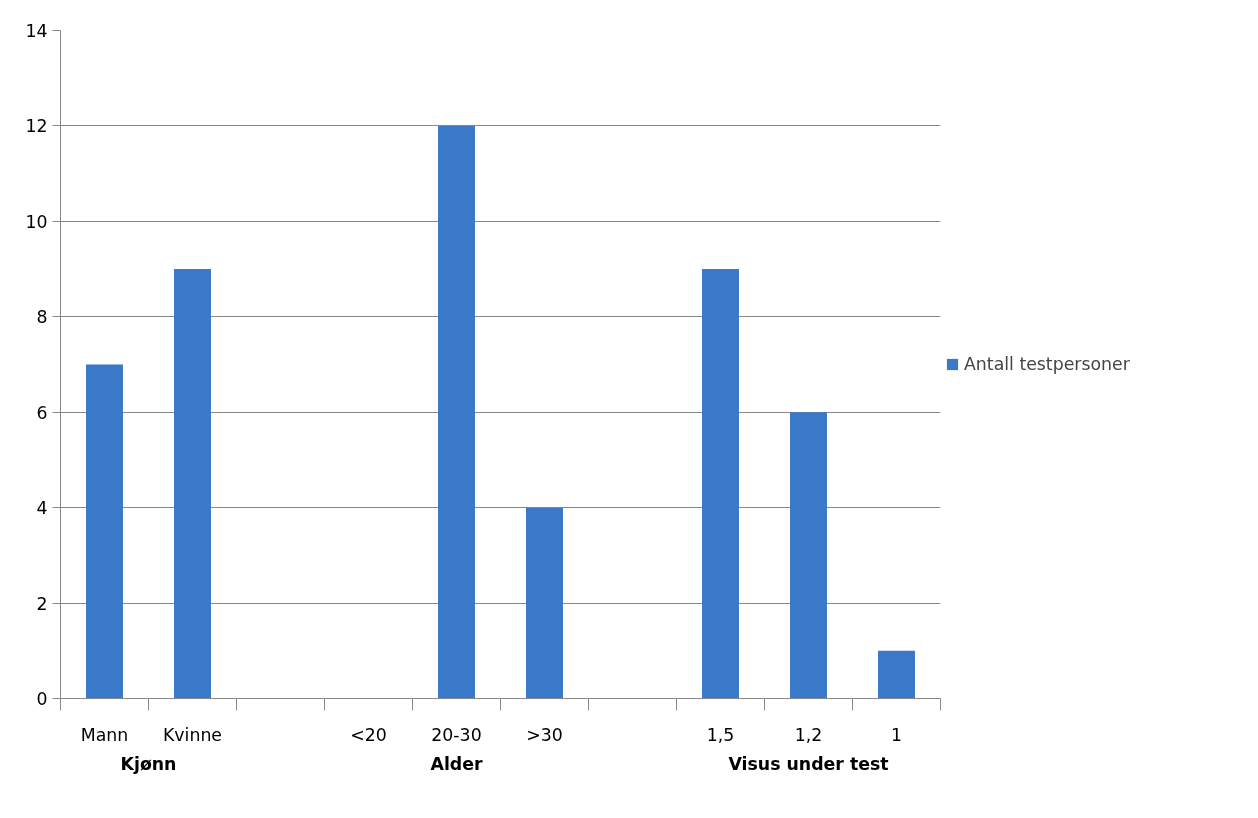 The image size is (1258, 818). Describe the element at coordinates (42, 317) in the screenshot. I see `y-tick-label: 8` at that location.